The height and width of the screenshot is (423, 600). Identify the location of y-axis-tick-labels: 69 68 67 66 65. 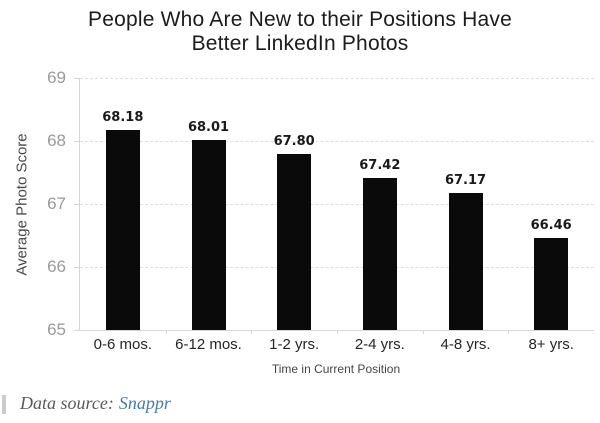
(47, 203).